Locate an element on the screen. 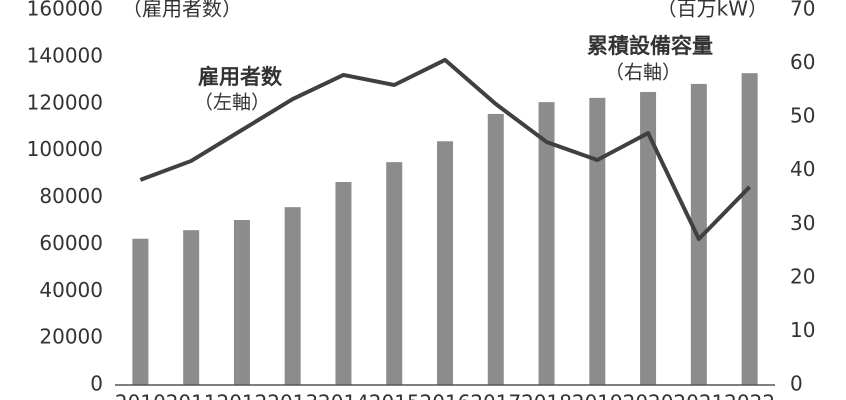 The width and height of the screenshot is (846, 400). x-tick-label: 2015 is located at coordinates (394, 395).